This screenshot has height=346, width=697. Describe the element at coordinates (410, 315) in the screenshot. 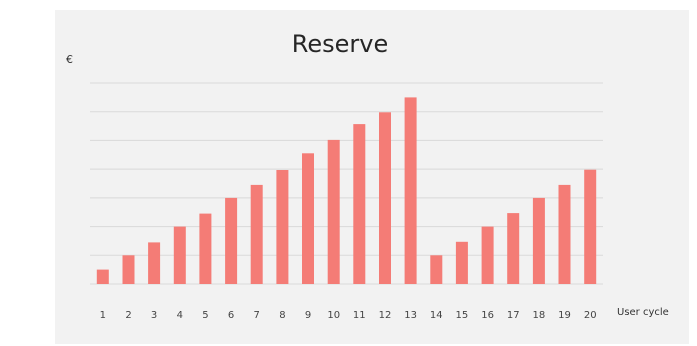

I see `x-tick-label: 13` at that location.